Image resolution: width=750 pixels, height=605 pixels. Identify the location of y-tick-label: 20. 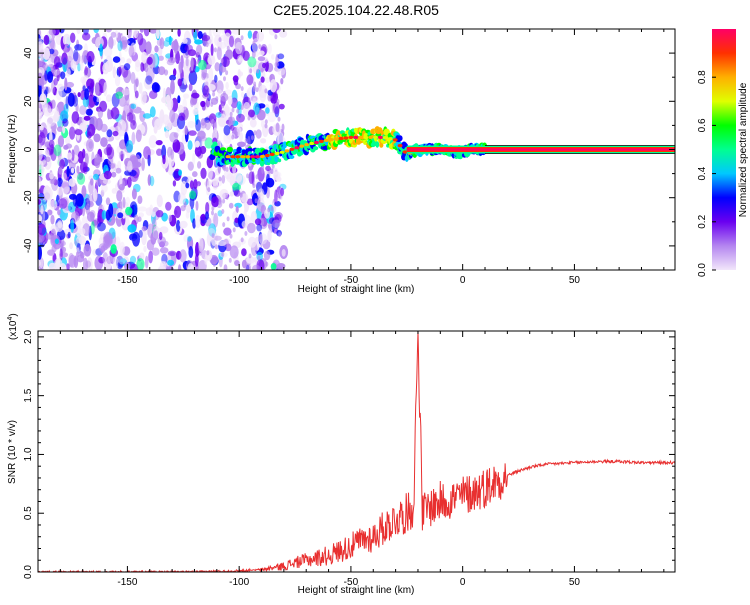
(28, 101).